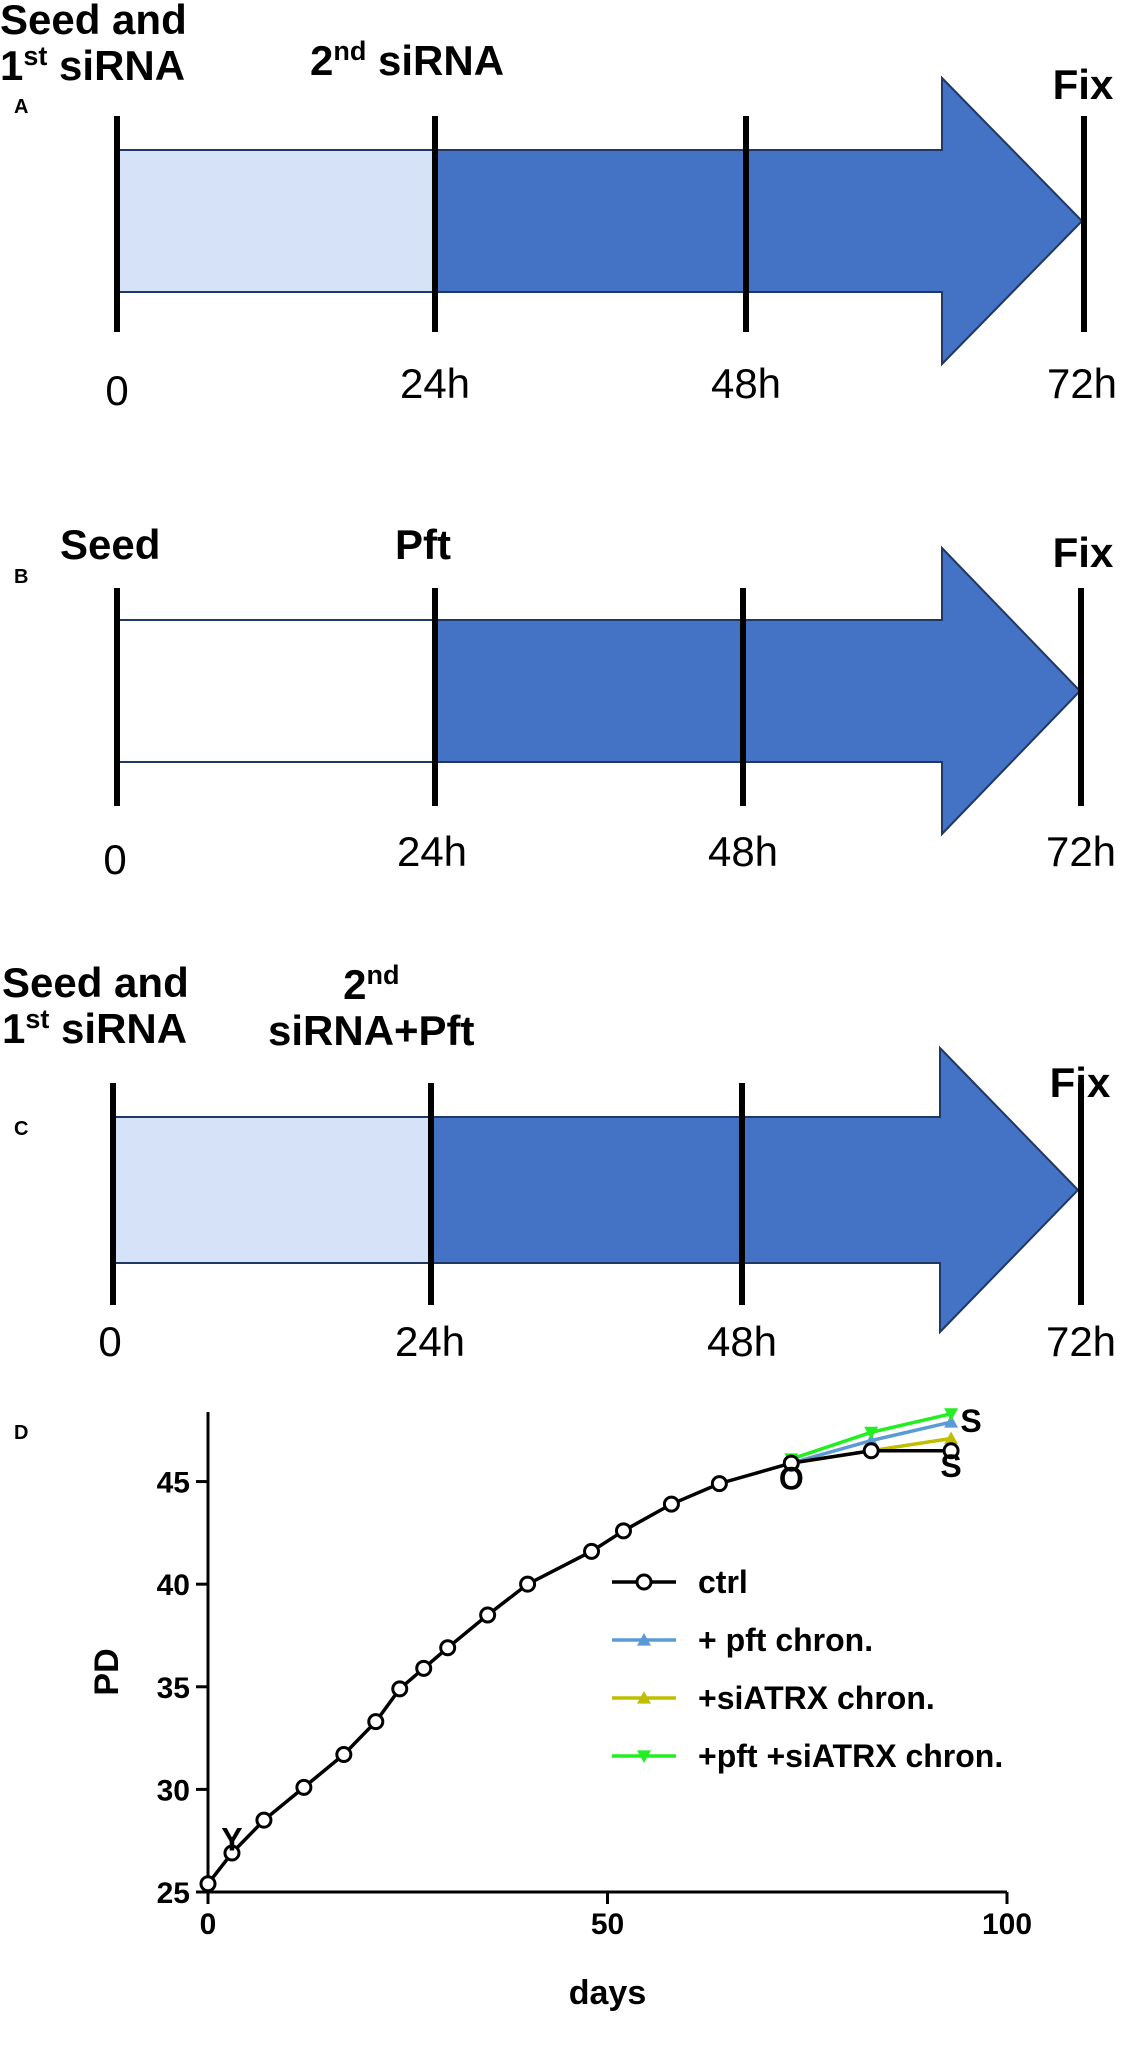  Describe the element at coordinates (173, 1585) in the screenshot. I see `y-tick-label-40: 40` at that location.